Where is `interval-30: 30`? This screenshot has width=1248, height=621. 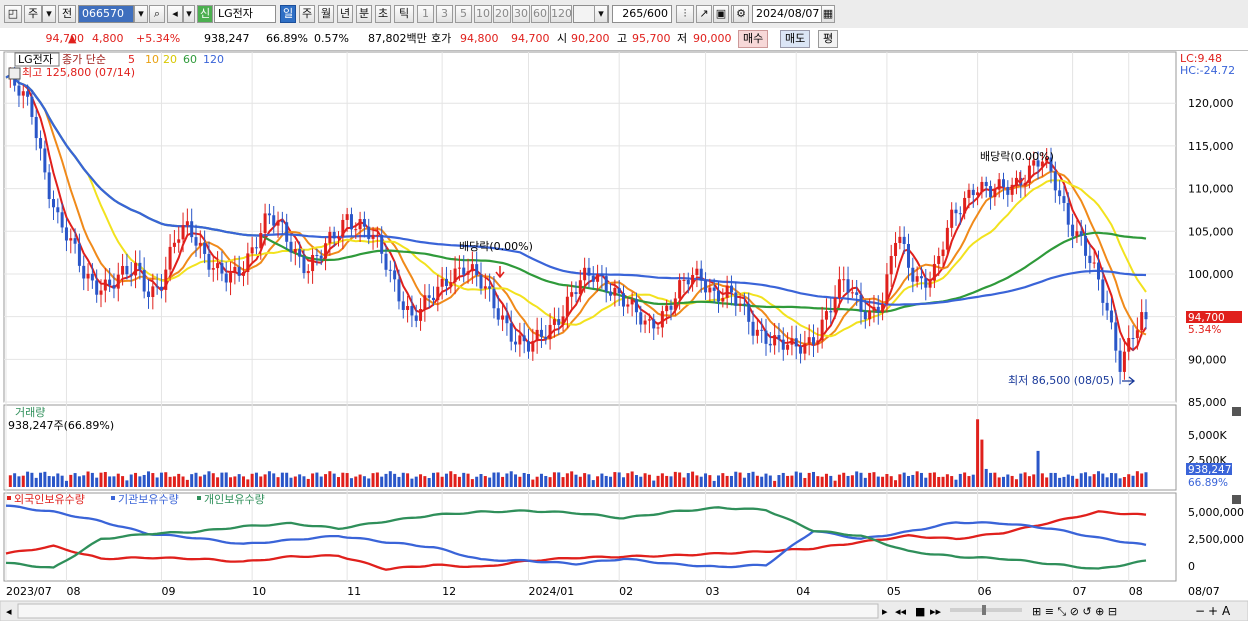 interval-30: 30 is located at coordinates (521, 14).